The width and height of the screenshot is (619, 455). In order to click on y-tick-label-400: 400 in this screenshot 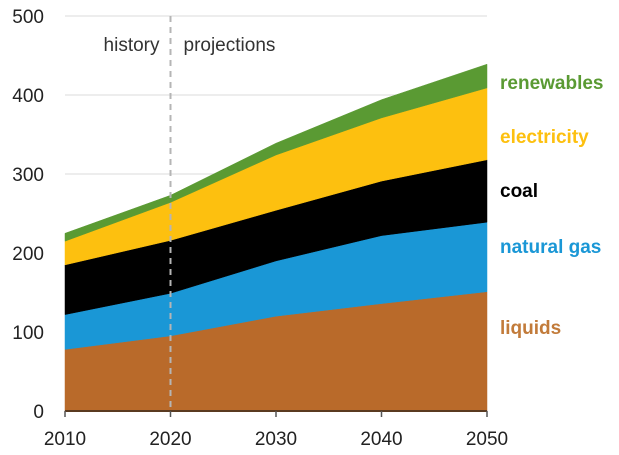, I will do `click(28, 96)`.